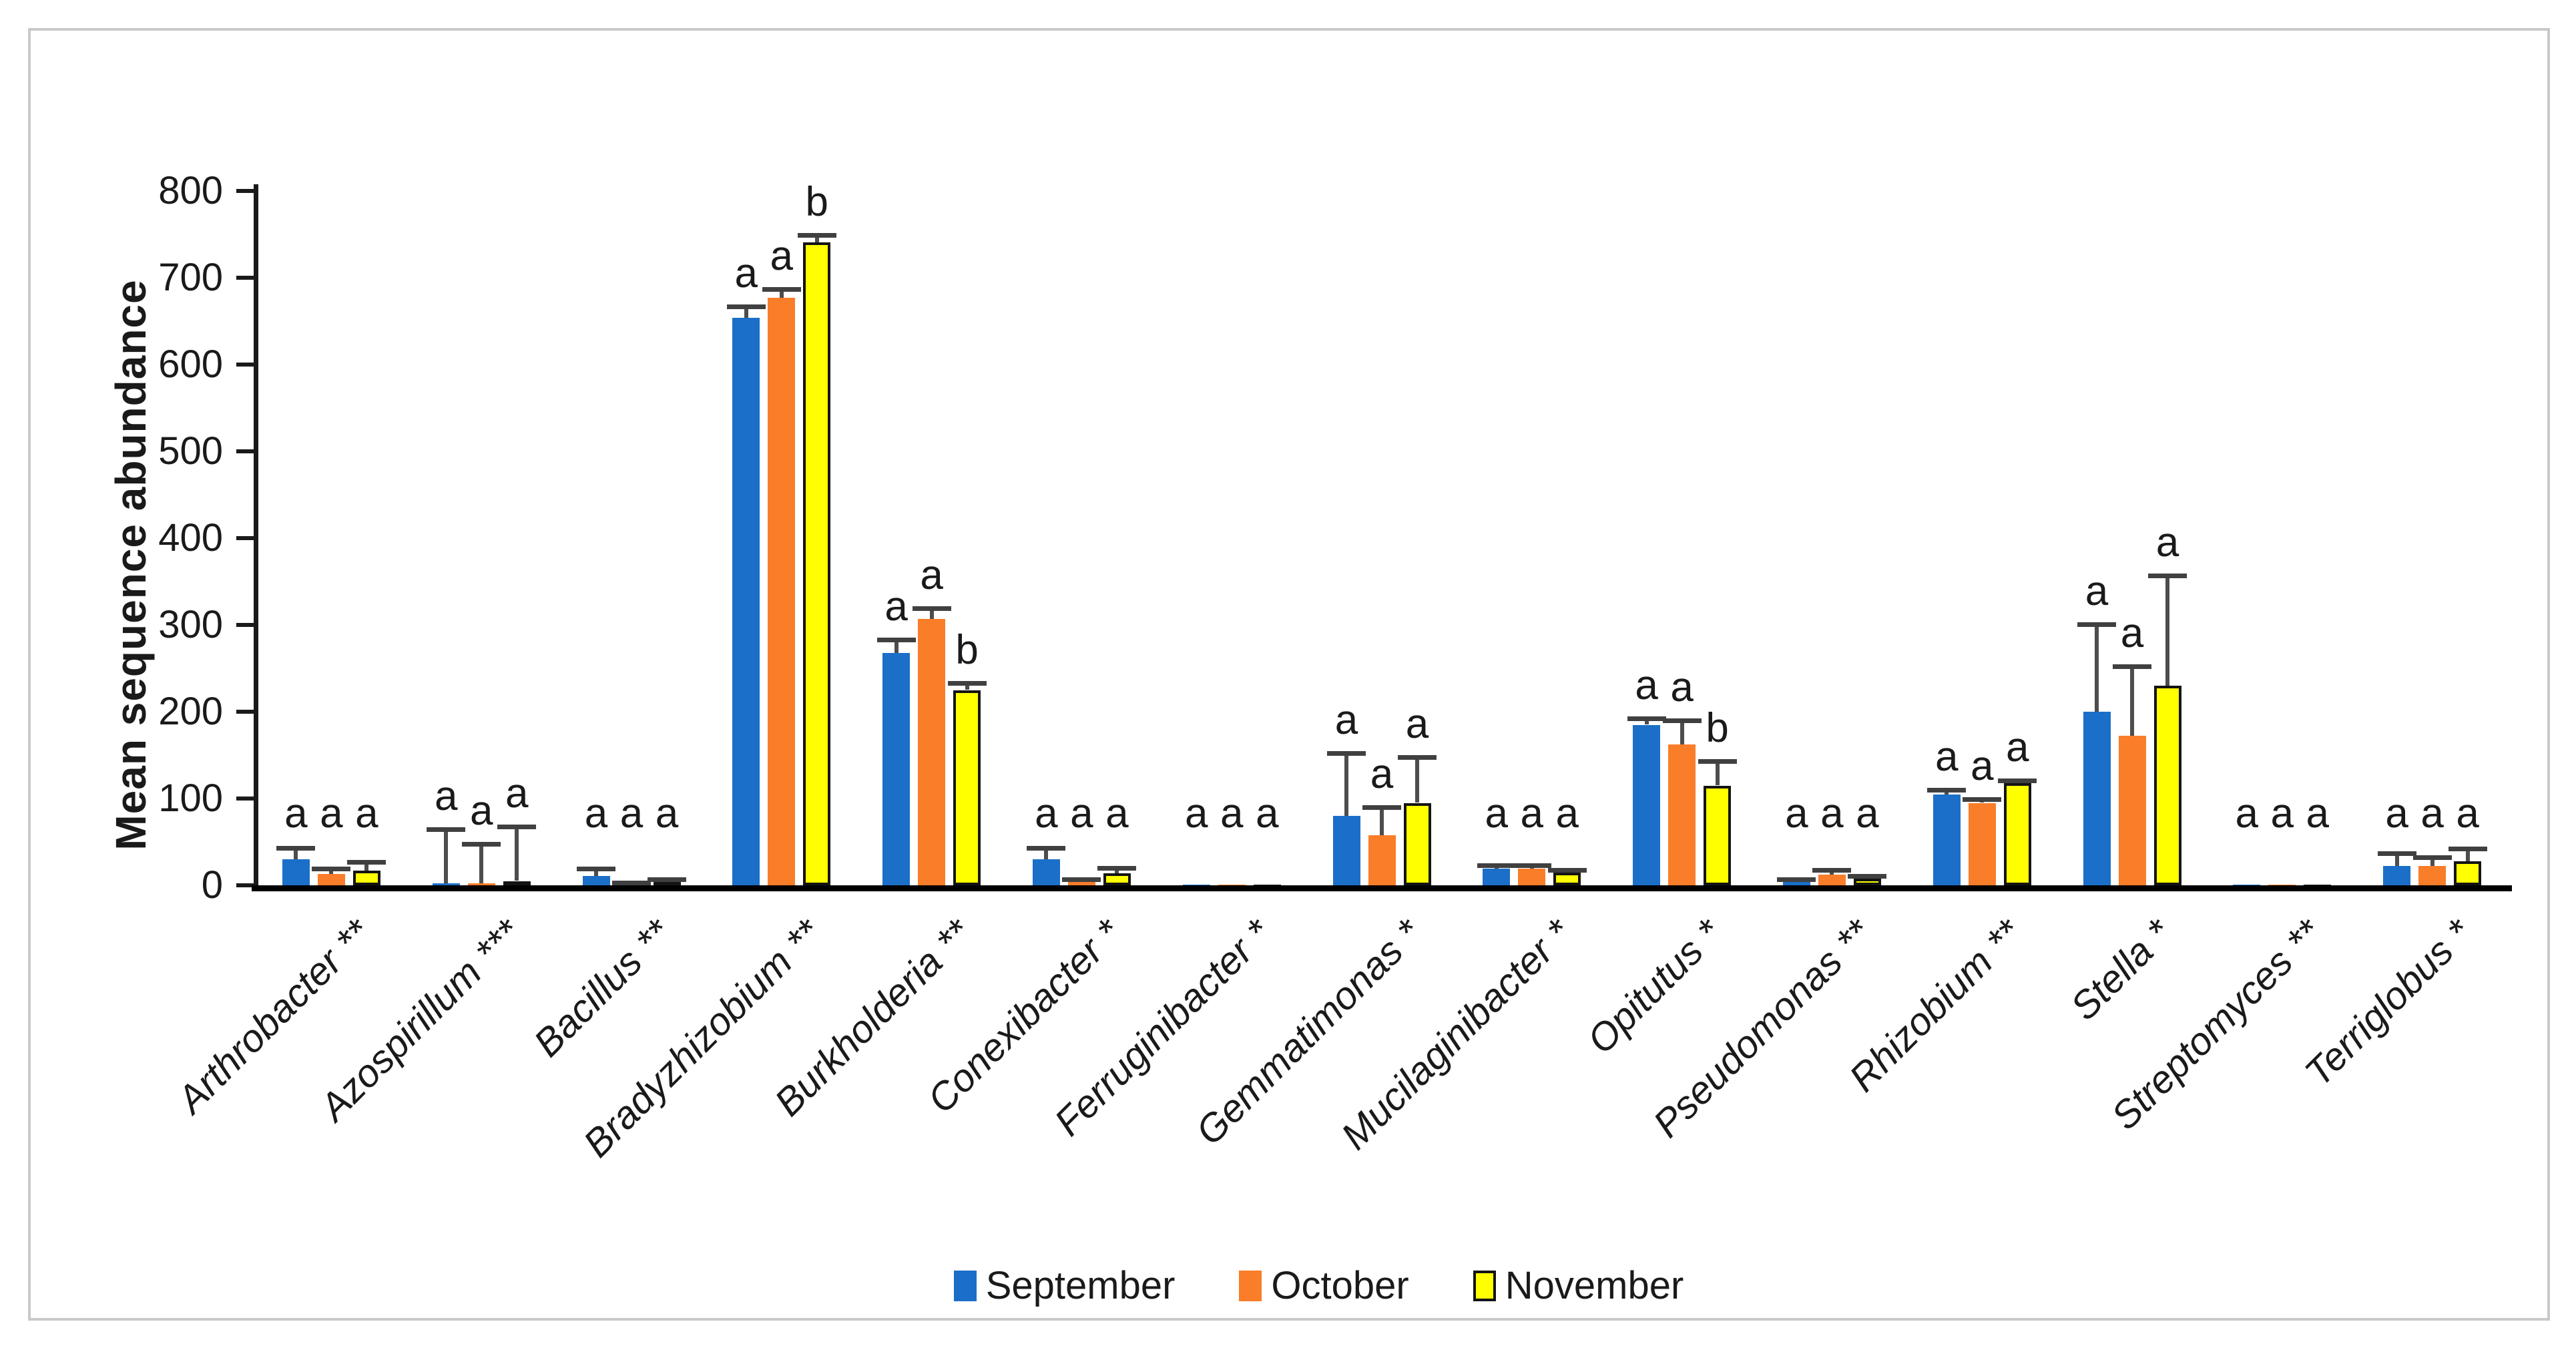 Image resolution: width=2576 pixels, height=1348 pixels. What do you see at coordinates (1578, 1285) in the screenshot?
I see `legend-item-november: November` at bounding box center [1578, 1285].